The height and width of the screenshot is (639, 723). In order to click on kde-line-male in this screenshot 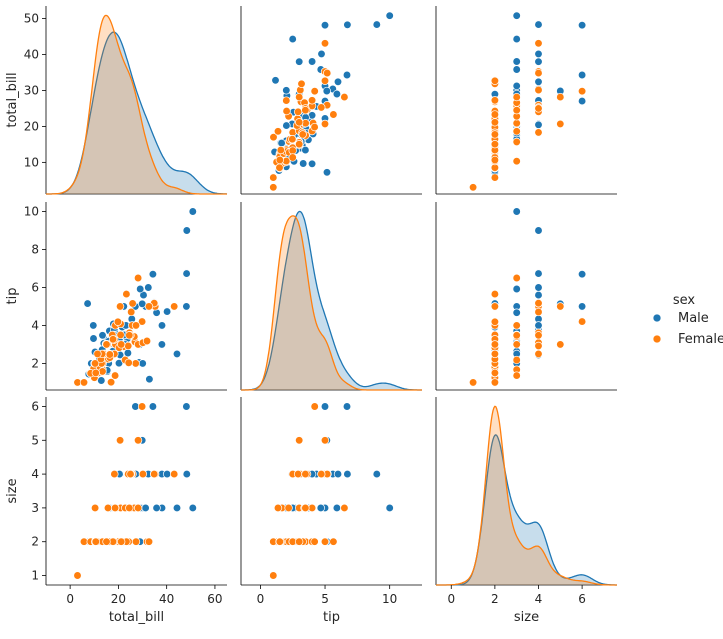, I will do `click(331, 300)`.